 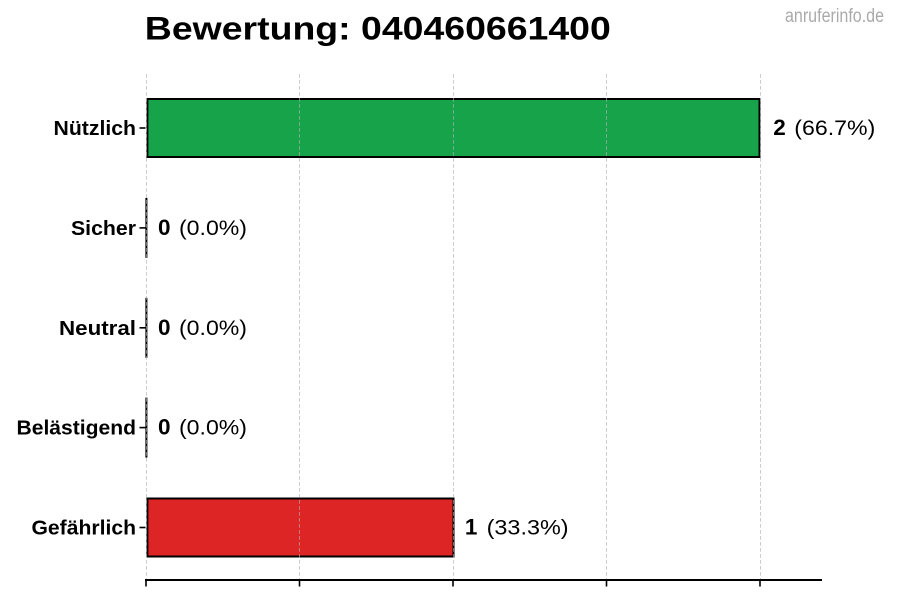 I want to click on svg-text: 1, so click(x=471, y=527).